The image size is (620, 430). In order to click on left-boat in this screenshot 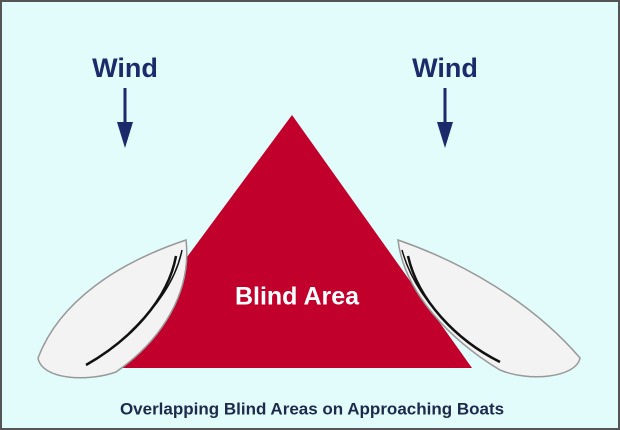, I will do `click(112, 308)`.